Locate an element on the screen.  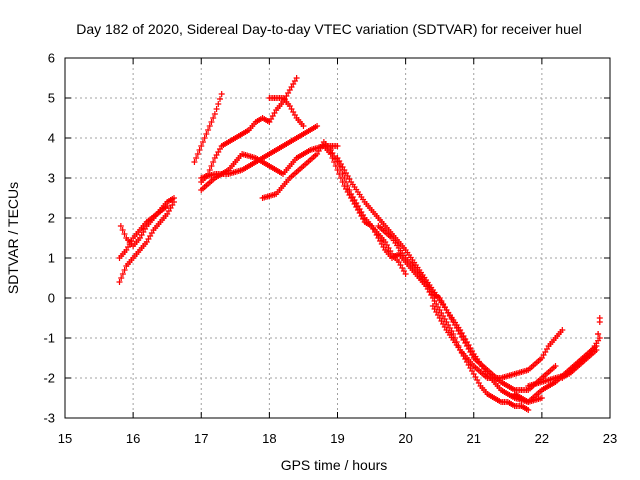
x-tick-label: 17 is located at coordinates (201, 438).